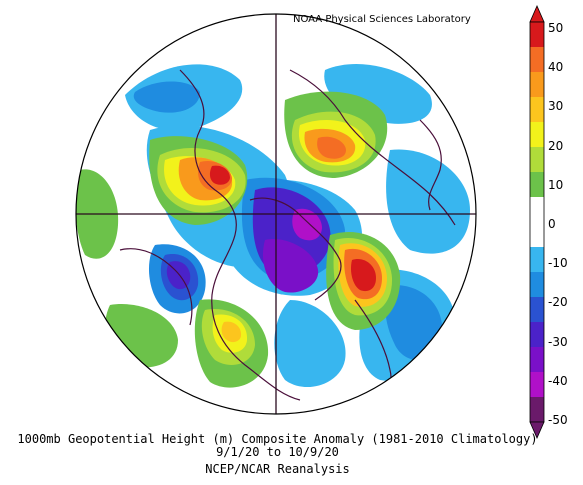  Describe the element at coordinates (558, 420) in the screenshot. I see `colorbar-tick-label: -50` at that location.